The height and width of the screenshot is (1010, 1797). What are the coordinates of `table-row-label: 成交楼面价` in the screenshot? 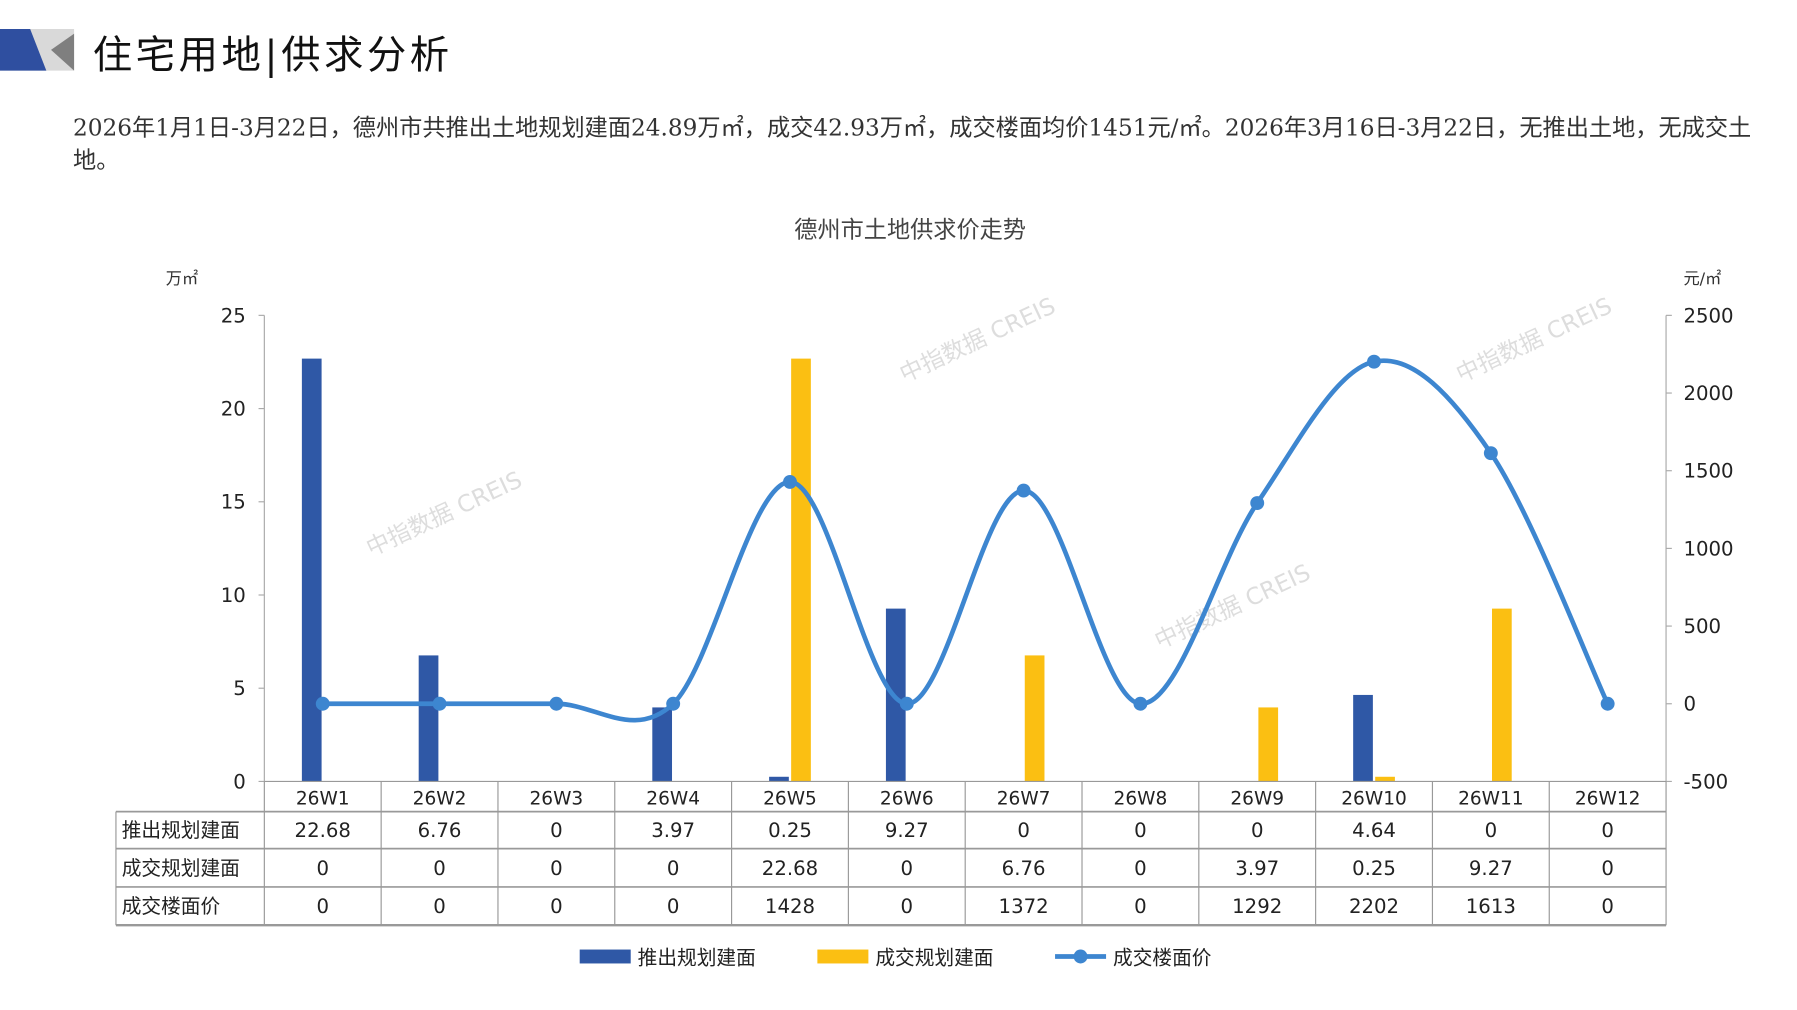 It's located at (171, 906).